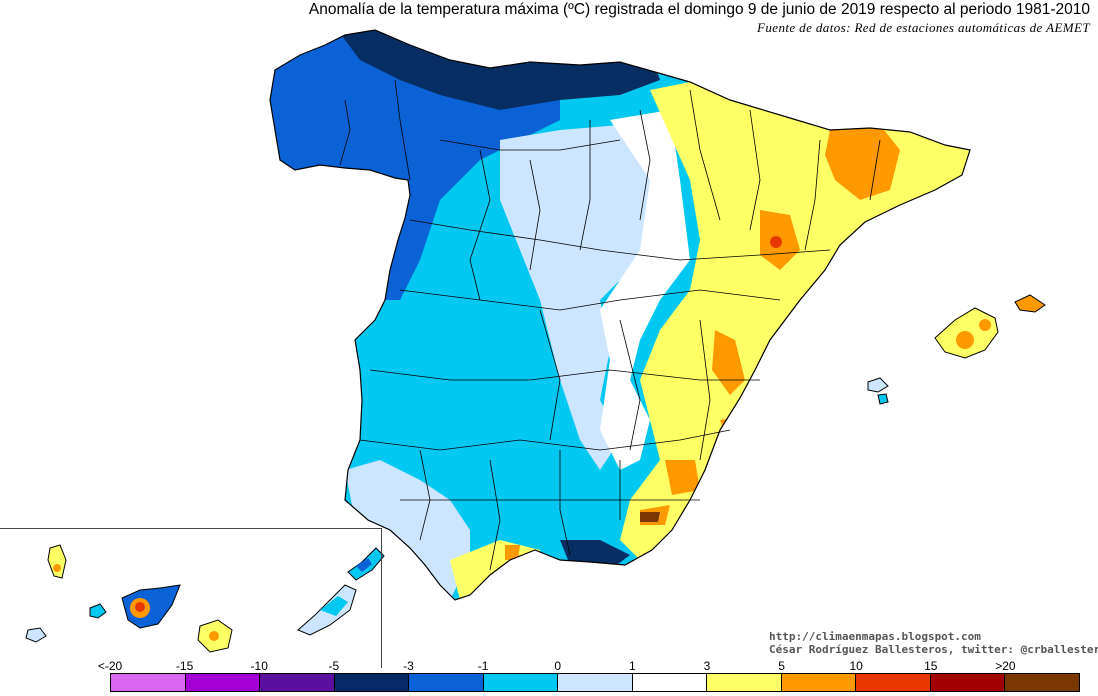 The image size is (1098, 696). Describe the element at coordinates (558, 666) in the screenshot. I see `legend-tick-label: 0` at that location.